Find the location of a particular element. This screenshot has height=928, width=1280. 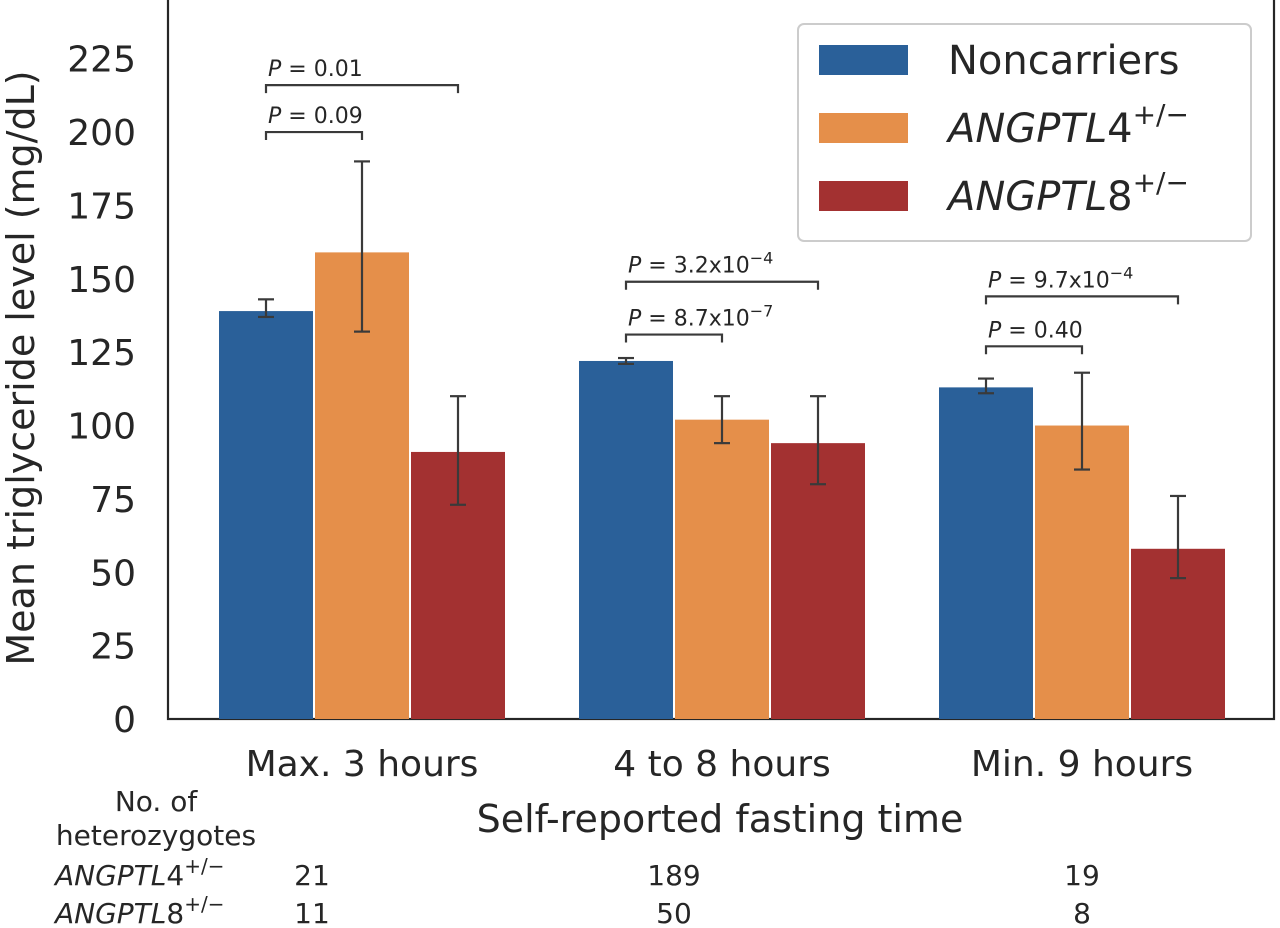

legend-label: Noncarriers is located at coordinates (1063, 61).